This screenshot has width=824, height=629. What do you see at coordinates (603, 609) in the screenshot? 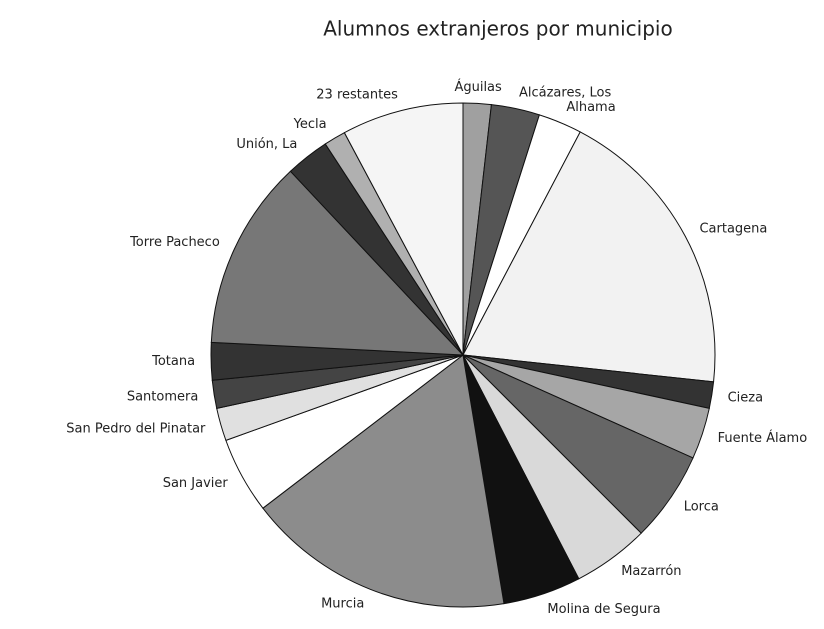
I see `slice-label: Molina de Segura` at bounding box center [603, 609].